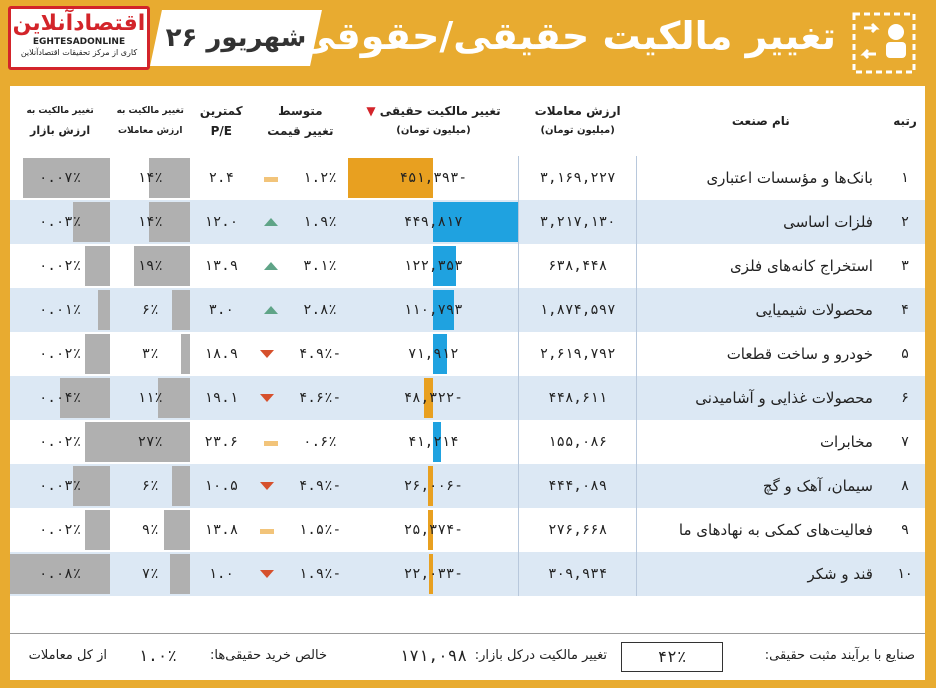  I want to click on ownership-cell: ۴۱,۲۱۴, so click(433, 442).